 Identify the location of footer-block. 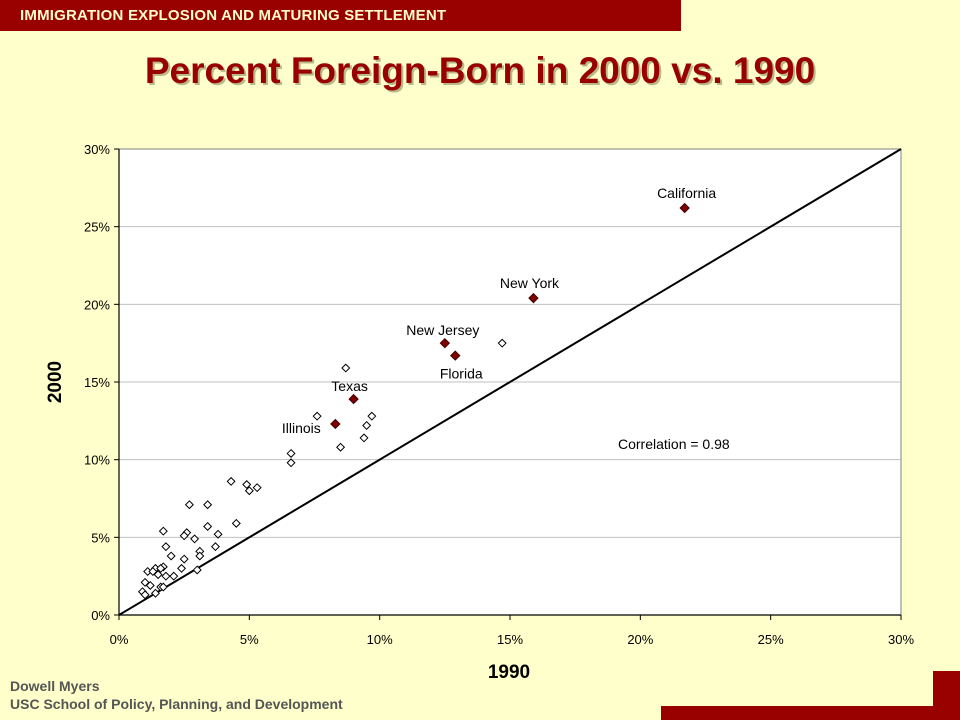
(946, 695).